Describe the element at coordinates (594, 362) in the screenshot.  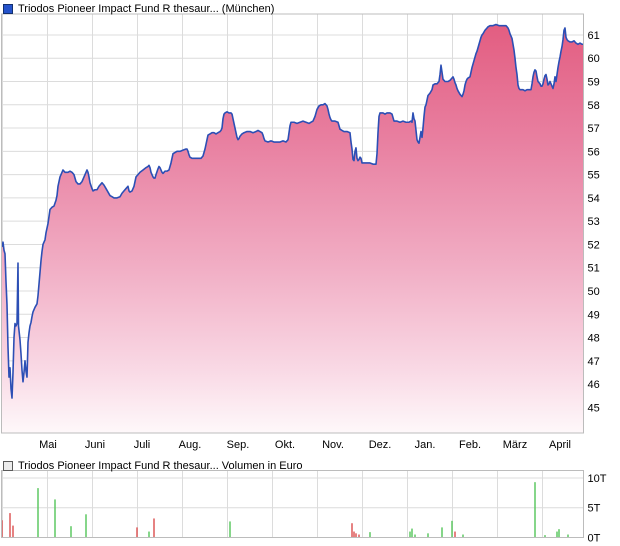
I see `price-y-tick-label: 47` at that location.